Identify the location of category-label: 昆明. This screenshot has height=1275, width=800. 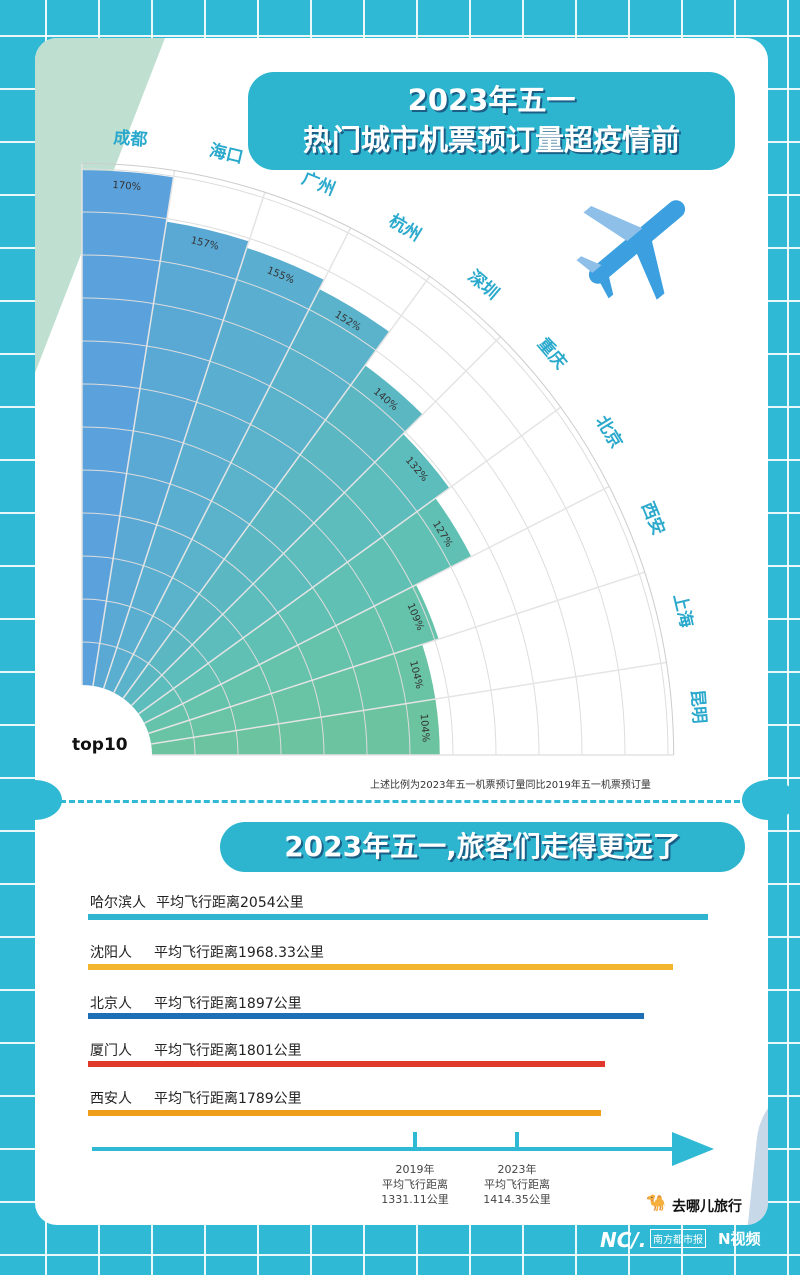
(697, 706).